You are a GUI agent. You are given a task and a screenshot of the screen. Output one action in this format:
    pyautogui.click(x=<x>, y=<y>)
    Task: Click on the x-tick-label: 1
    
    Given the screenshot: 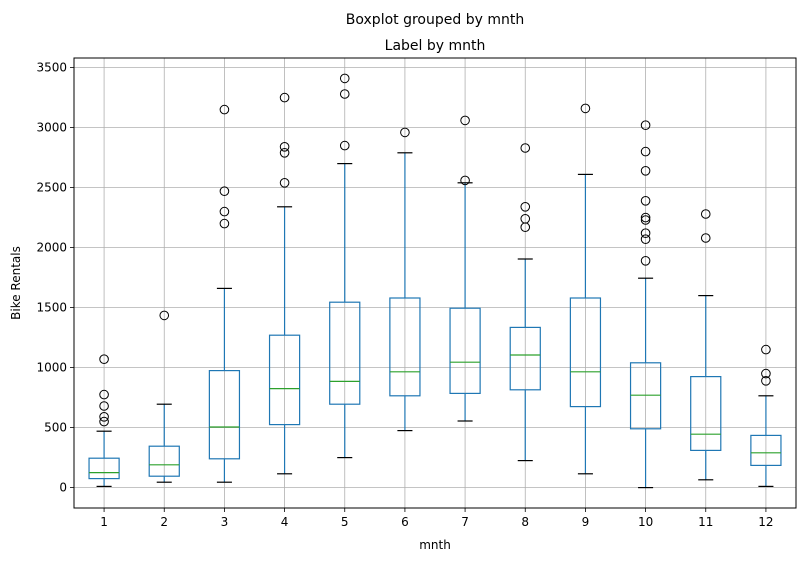 What is the action you would take?
    pyautogui.click(x=104, y=522)
    